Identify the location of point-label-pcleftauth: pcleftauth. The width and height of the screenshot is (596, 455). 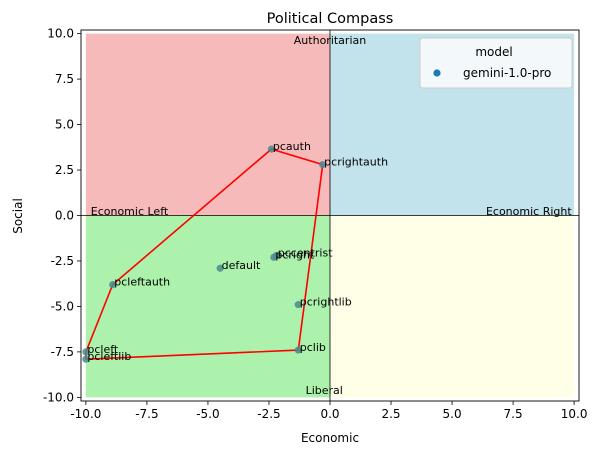
(142, 282).